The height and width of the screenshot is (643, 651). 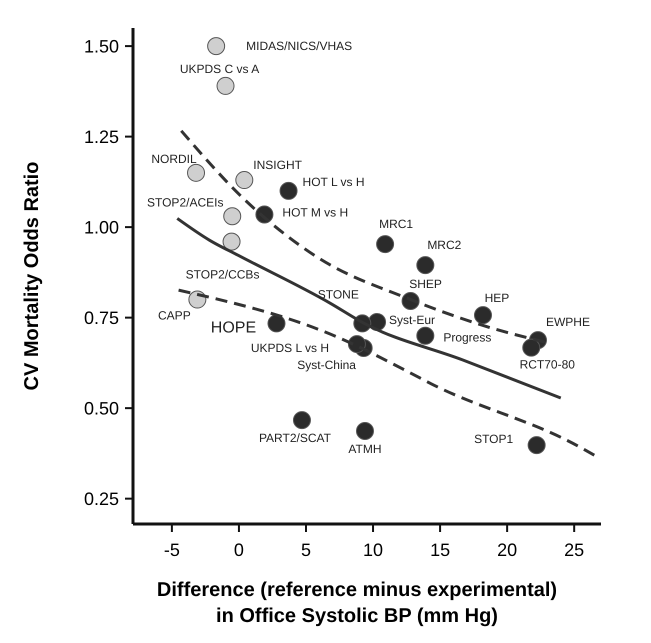 What do you see at coordinates (174, 315) in the screenshot?
I see `annotation: CAPP` at bounding box center [174, 315].